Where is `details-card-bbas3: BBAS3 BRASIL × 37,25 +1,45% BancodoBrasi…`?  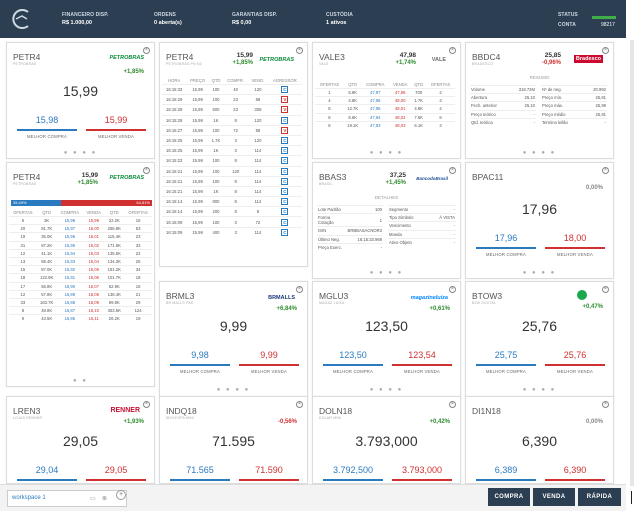 details-card-bbas3: BBAS3 BRASIL × 37,25 +1,45% BancodoBrasi… is located at coordinates (386, 220).